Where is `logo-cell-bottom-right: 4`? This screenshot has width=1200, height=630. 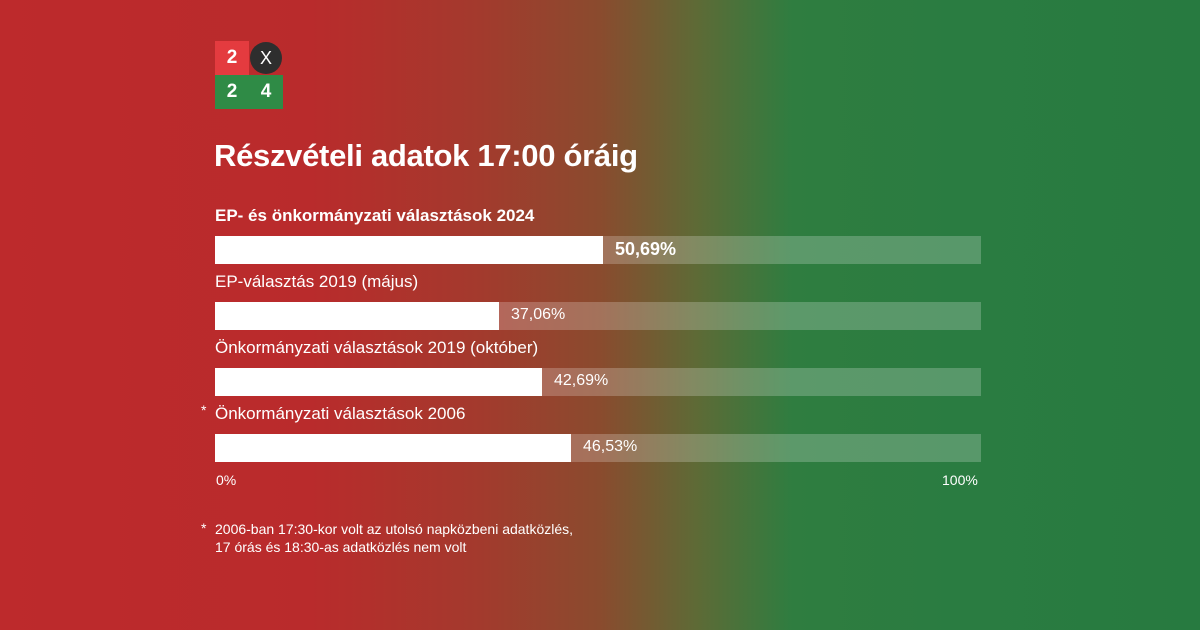 logo-cell-bottom-right: 4 is located at coordinates (266, 92).